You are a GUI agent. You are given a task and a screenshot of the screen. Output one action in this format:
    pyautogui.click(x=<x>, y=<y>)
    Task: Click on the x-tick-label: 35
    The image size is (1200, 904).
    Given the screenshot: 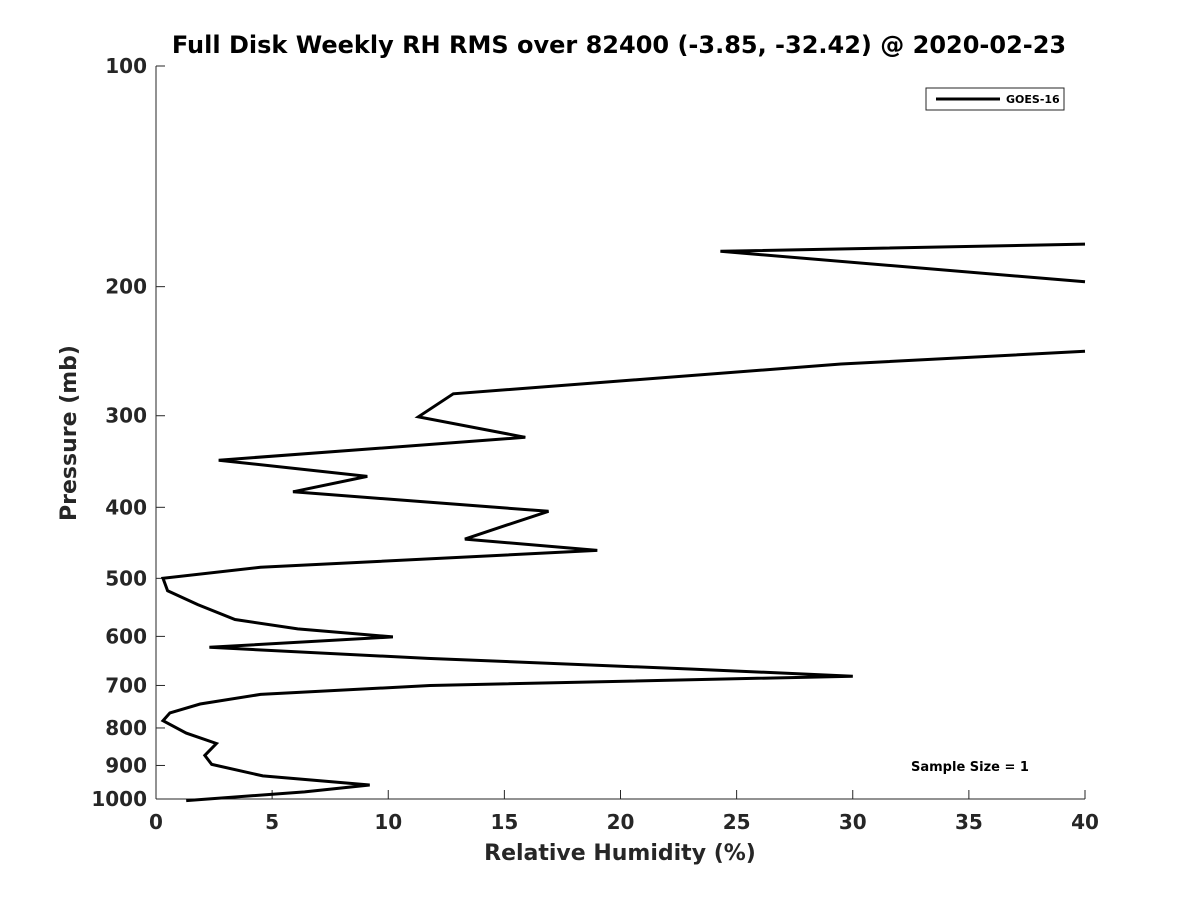 What is the action you would take?
    pyautogui.click(x=969, y=822)
    